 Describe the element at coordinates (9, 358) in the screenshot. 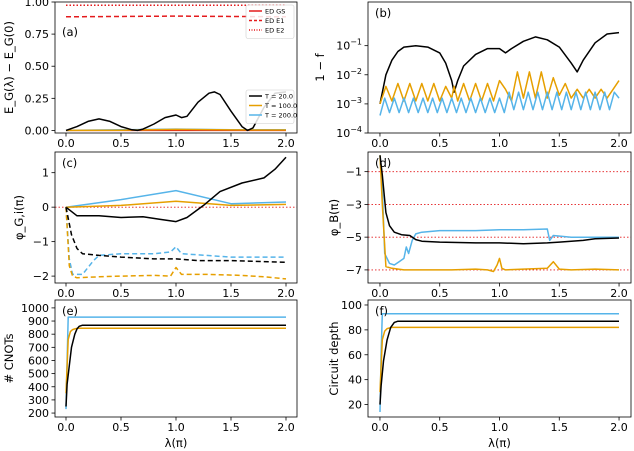

I see `y-axis-label: # CNOTs` at that location.